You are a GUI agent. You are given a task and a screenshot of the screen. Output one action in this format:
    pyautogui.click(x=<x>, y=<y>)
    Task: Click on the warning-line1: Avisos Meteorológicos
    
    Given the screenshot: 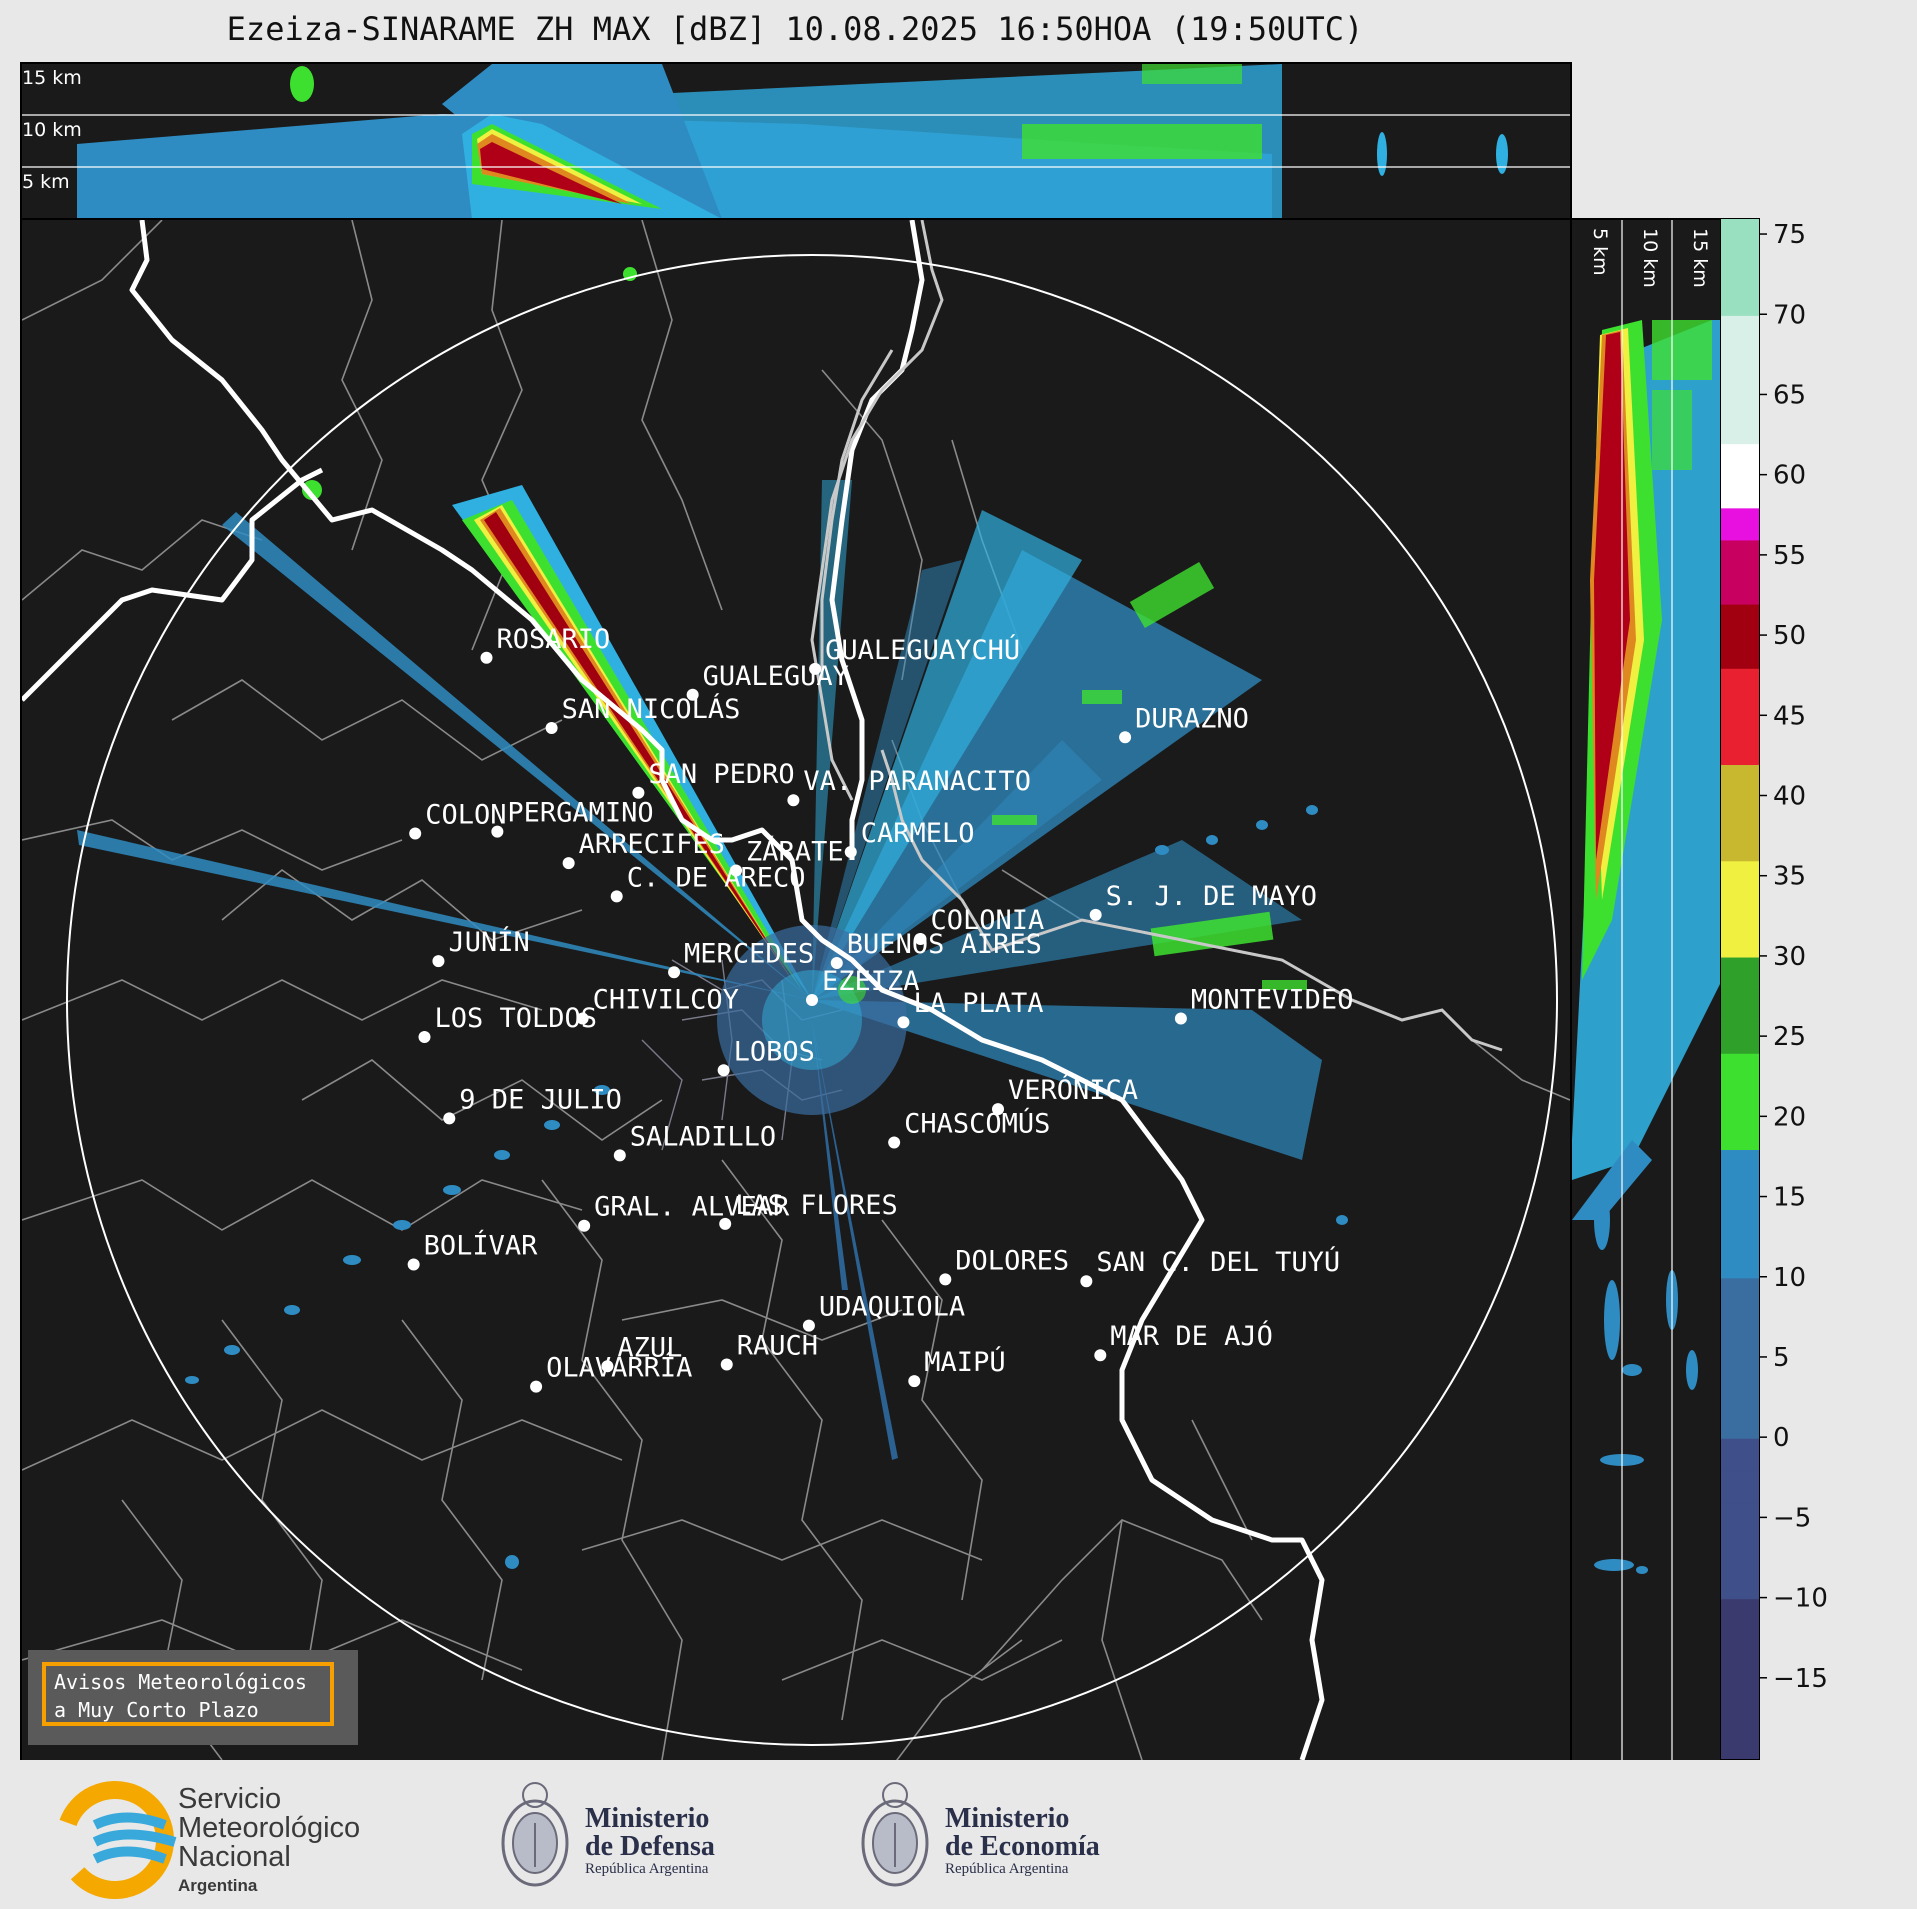 What is the action you would take?
    pyautogui.click(x=180, y=1682)
    